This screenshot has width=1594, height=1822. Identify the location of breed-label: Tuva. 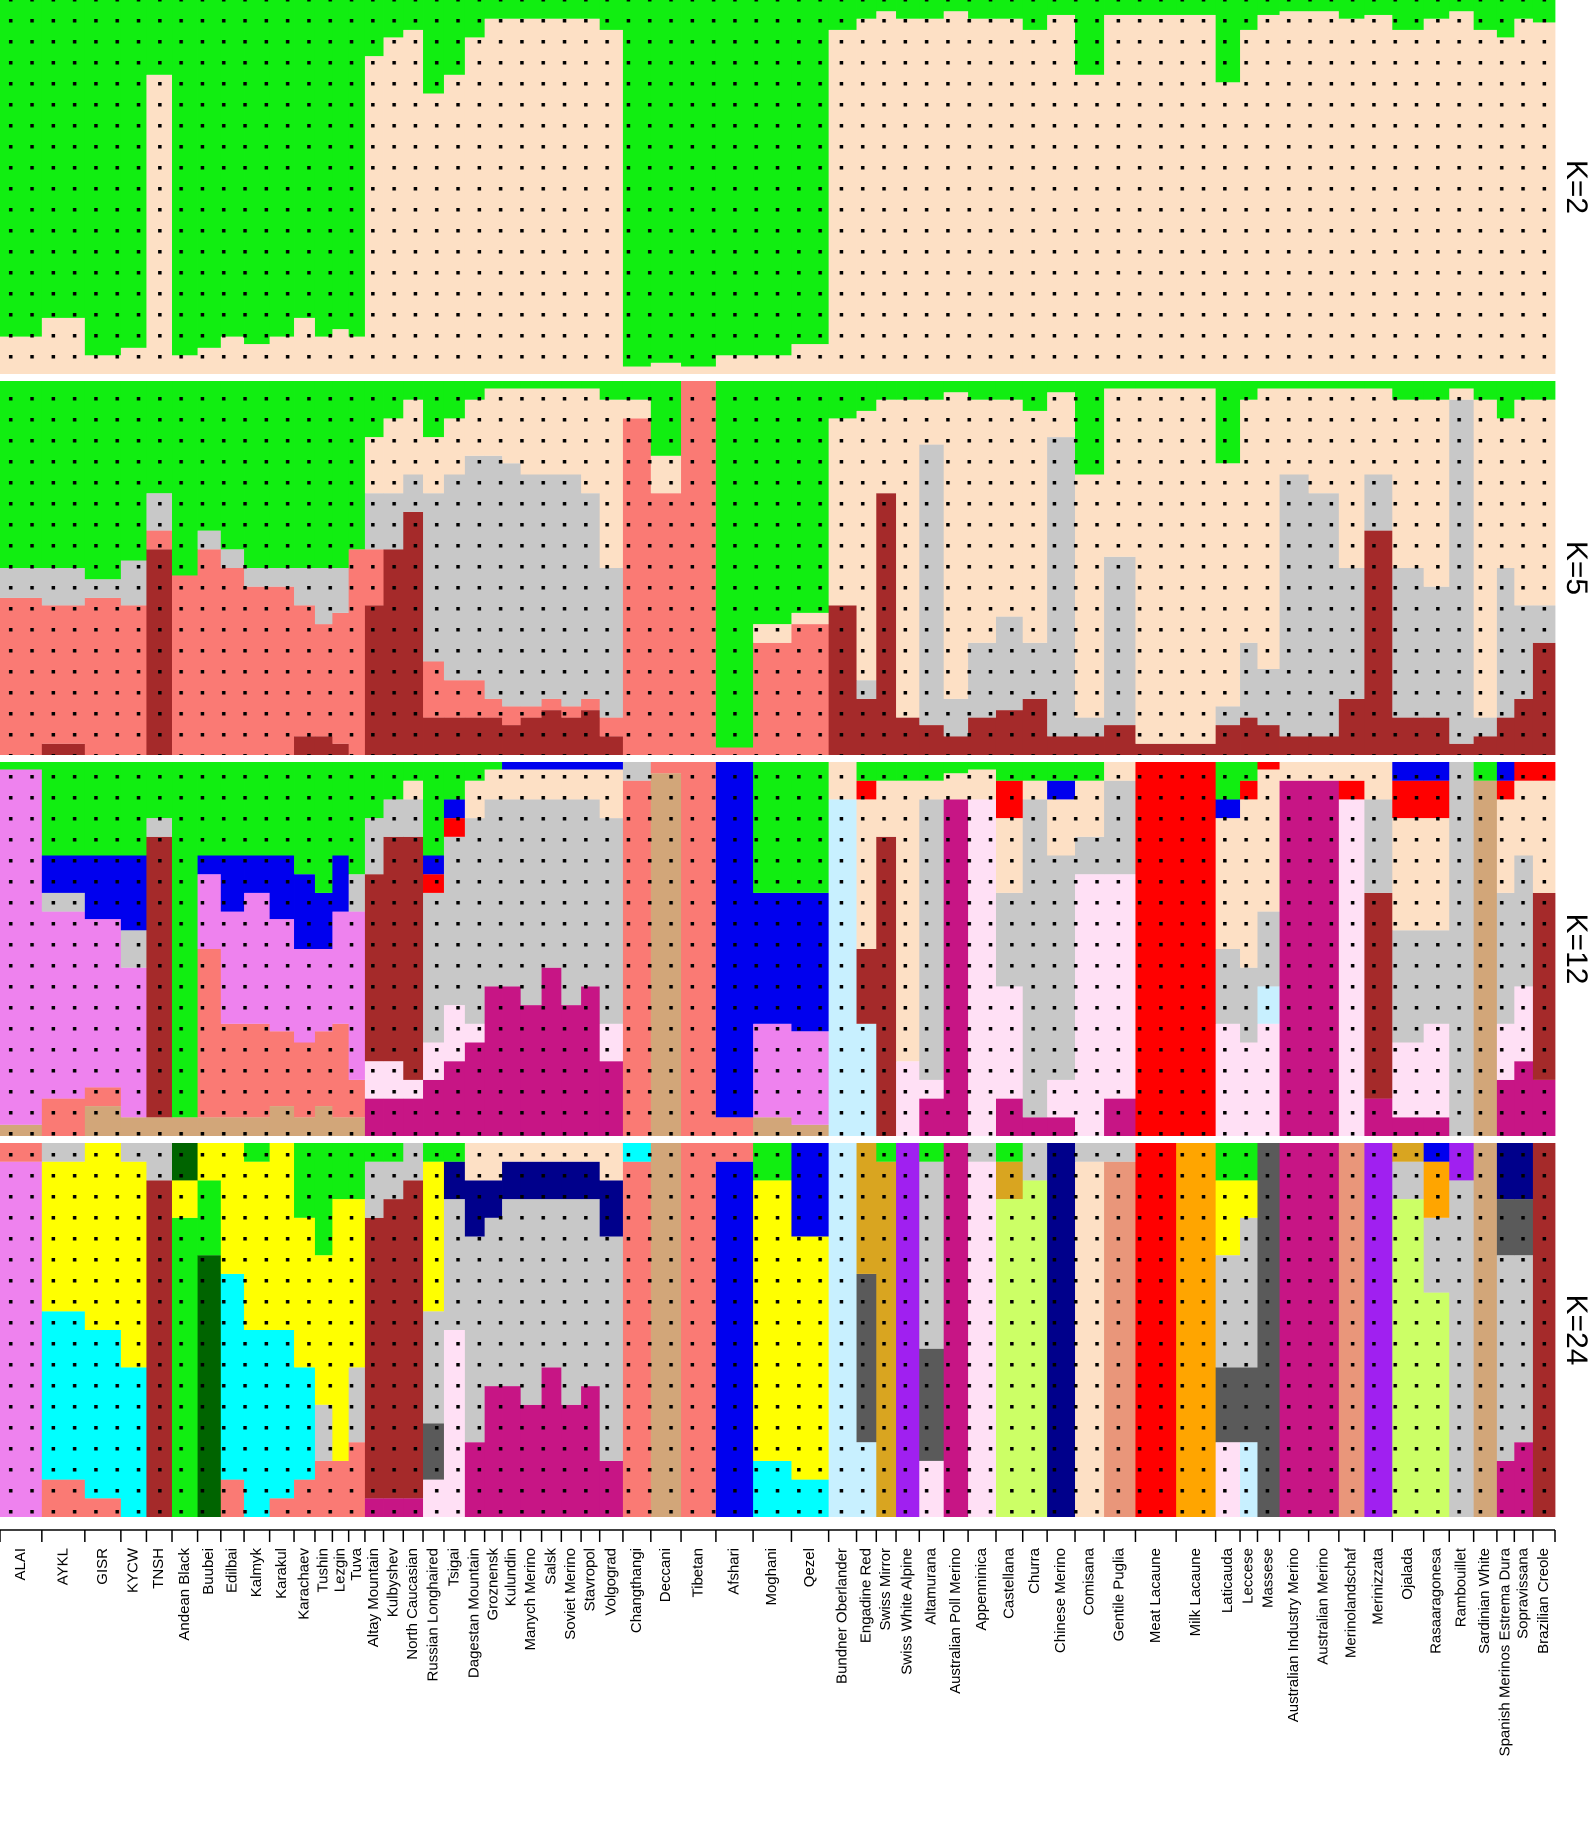
(356, 1563).